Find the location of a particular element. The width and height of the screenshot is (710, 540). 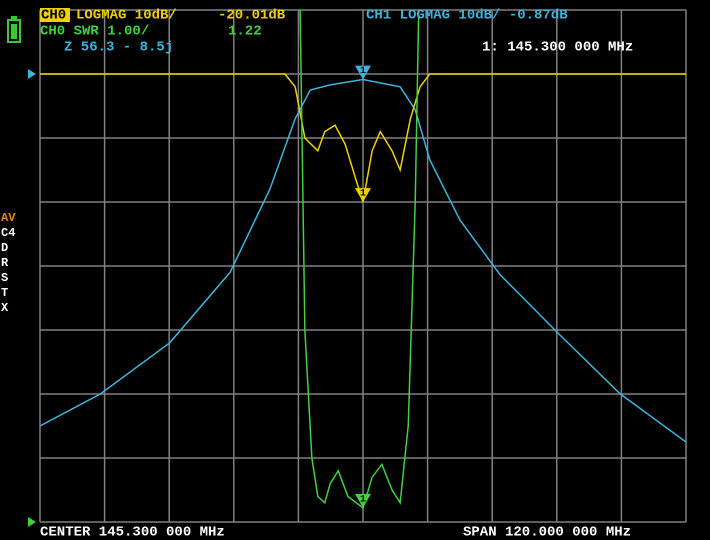

ch0-swr-value: 1.22 is located at coordinates (245, 32).